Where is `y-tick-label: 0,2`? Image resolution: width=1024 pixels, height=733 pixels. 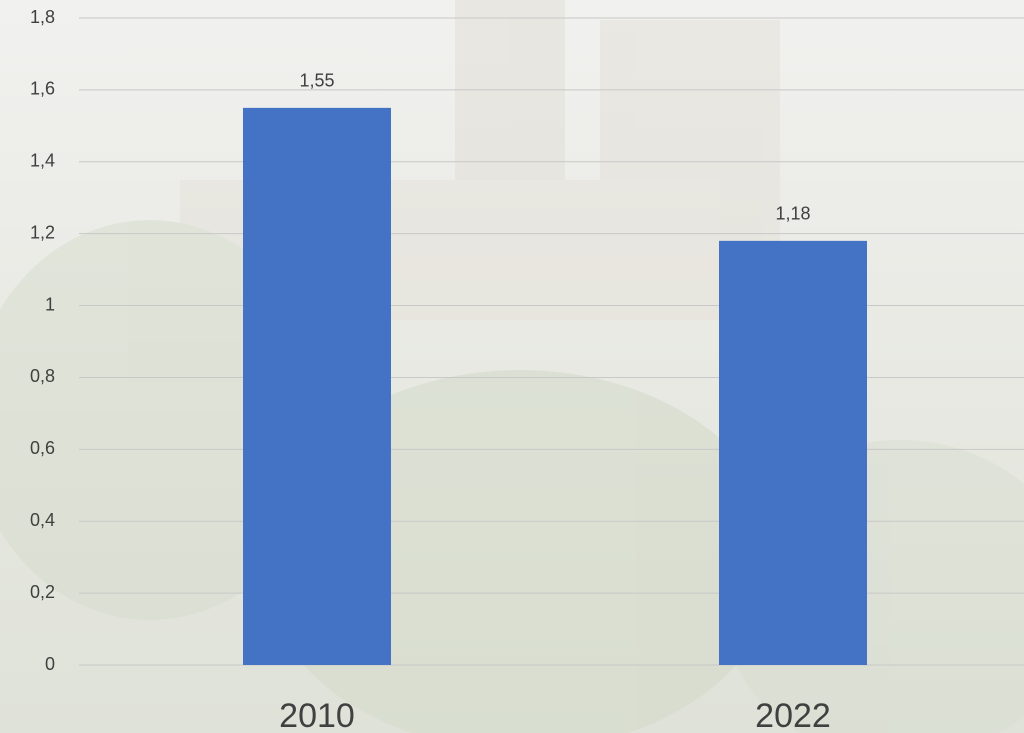 y-tick-label: 0,2 is located at coordinates (42, 592).